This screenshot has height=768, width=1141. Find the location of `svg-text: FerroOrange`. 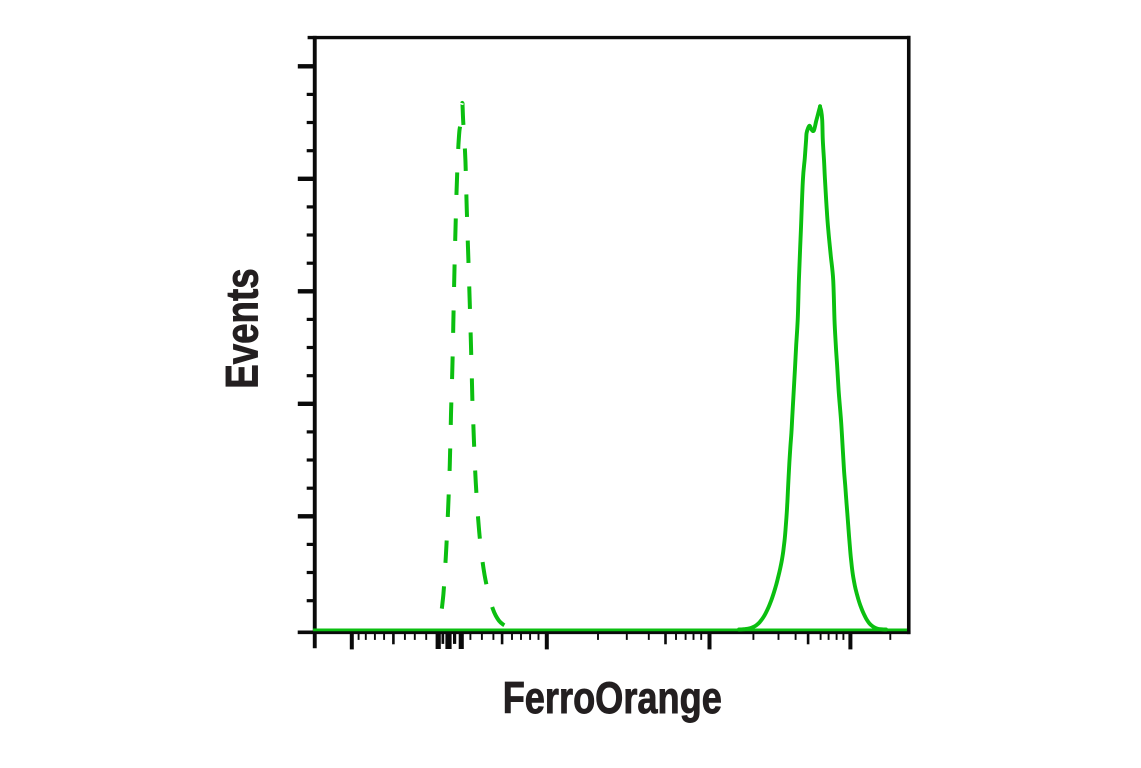

svg-text: FerroOrange is located at coordinates (612, 697).